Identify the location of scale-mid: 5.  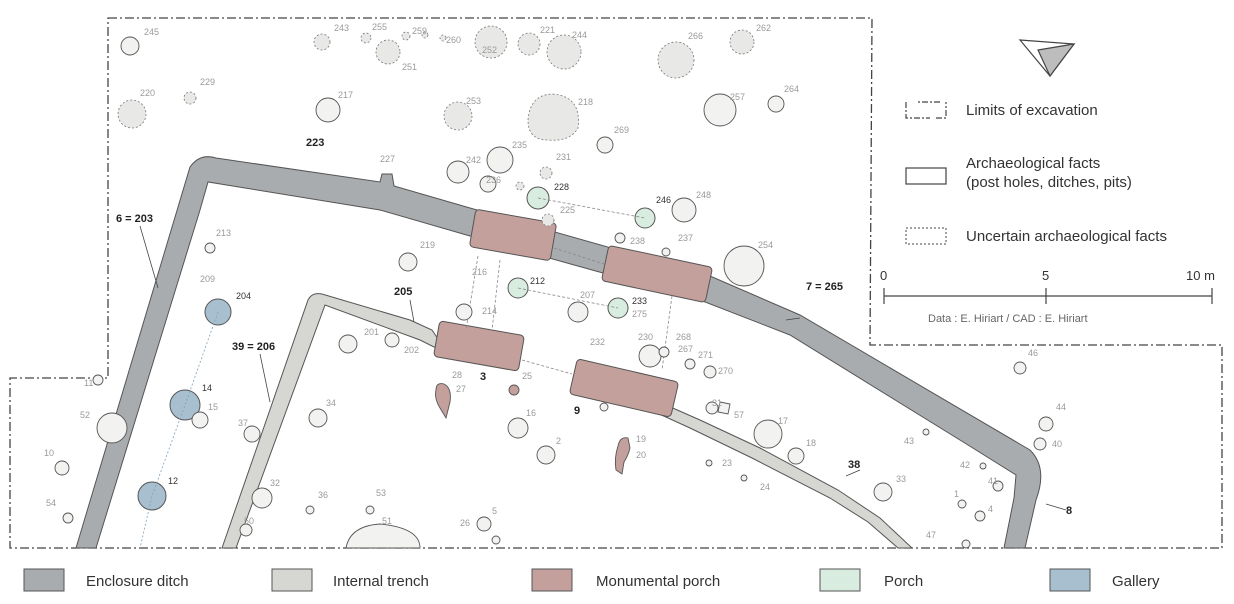
(1045, 275).